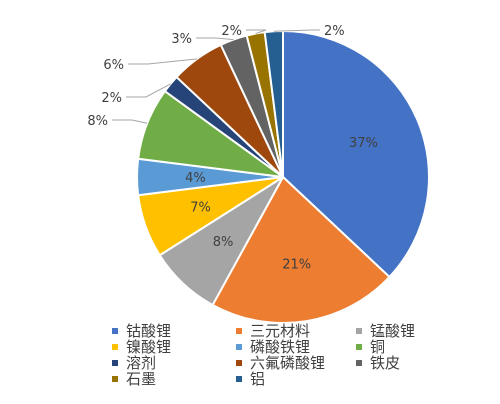 This screenshot has width=500, height=404. Describe the element at coordinates (181, 39) in the screenshot. I see `data-label: 3%` at that location.